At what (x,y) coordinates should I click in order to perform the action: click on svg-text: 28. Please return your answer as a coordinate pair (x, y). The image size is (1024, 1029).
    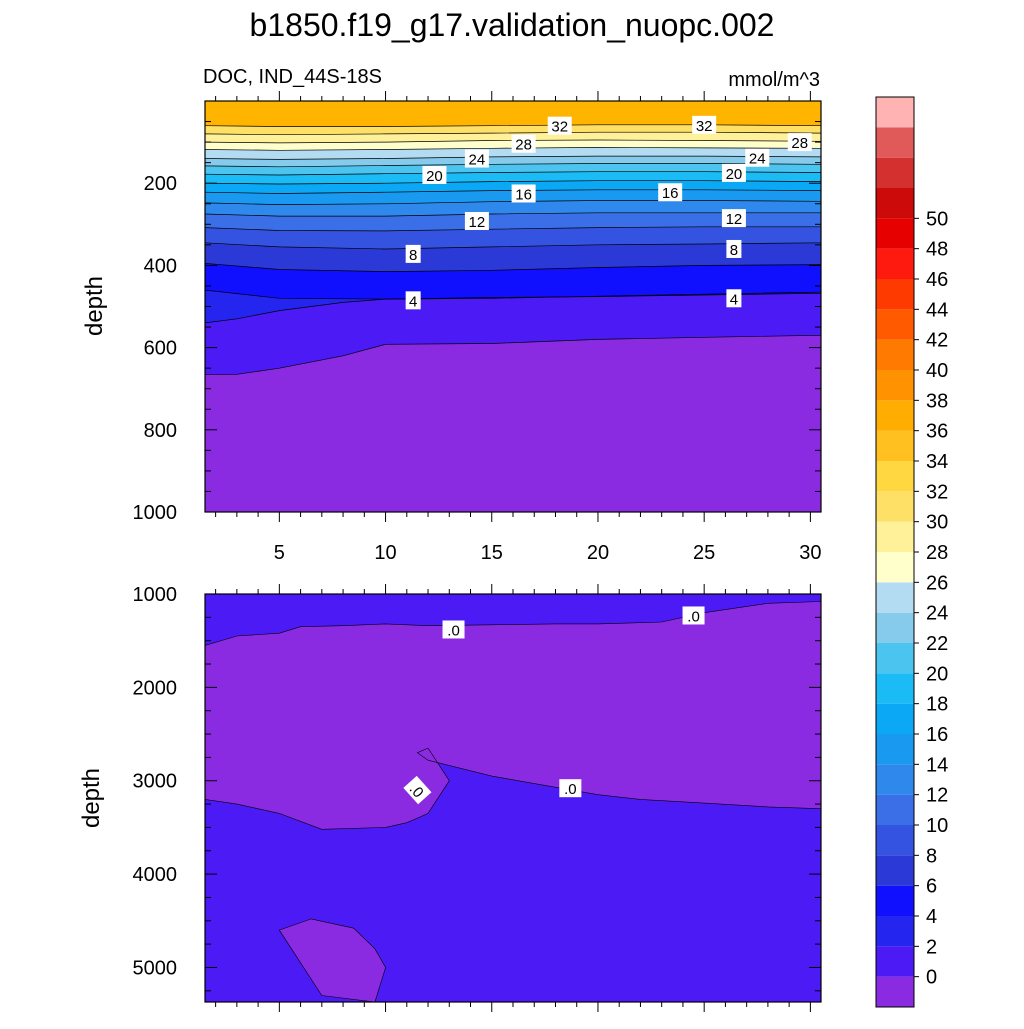
    Looking at the image, I should click on (523, 145).